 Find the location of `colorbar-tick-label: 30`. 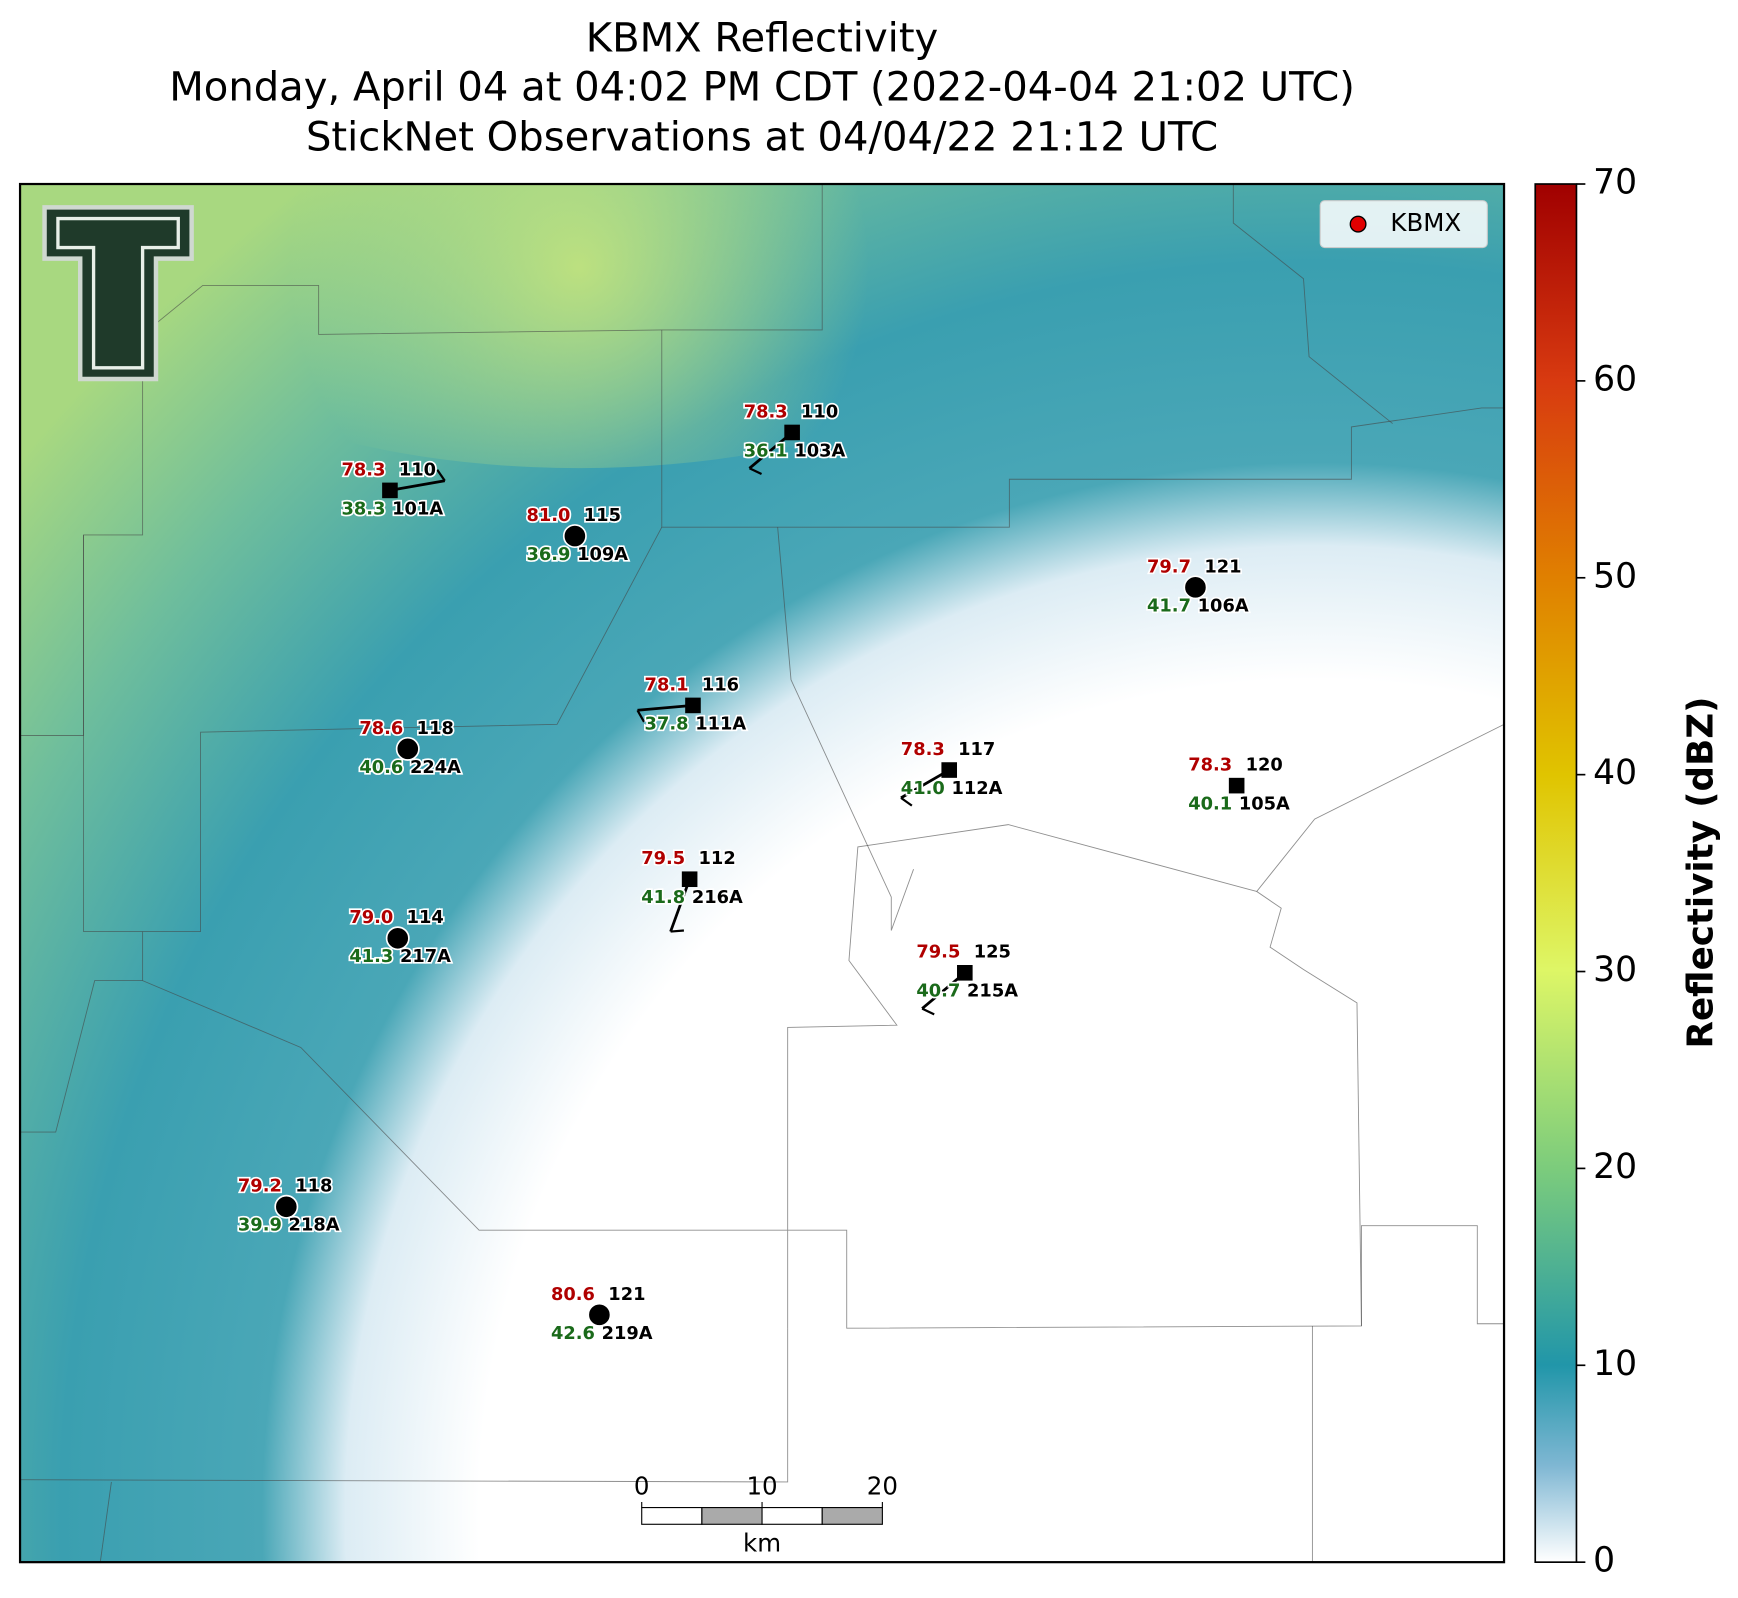

colorbar-tick-label: 30 is located at coordinates (1615, 970).